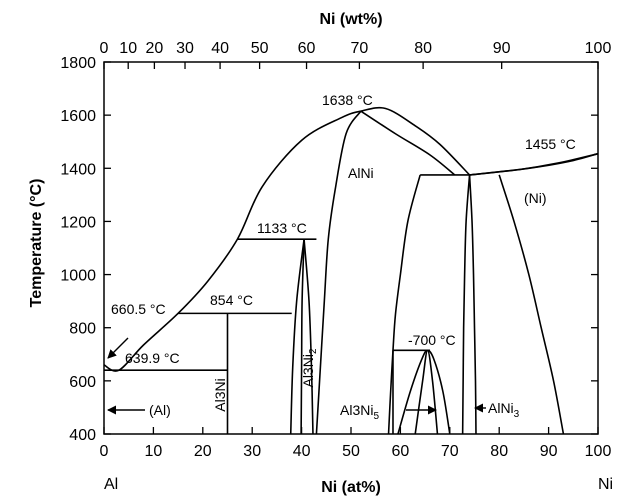 The image size is (619, 496). I want to click on bottom-tick-label: 70, so click(450, 451).